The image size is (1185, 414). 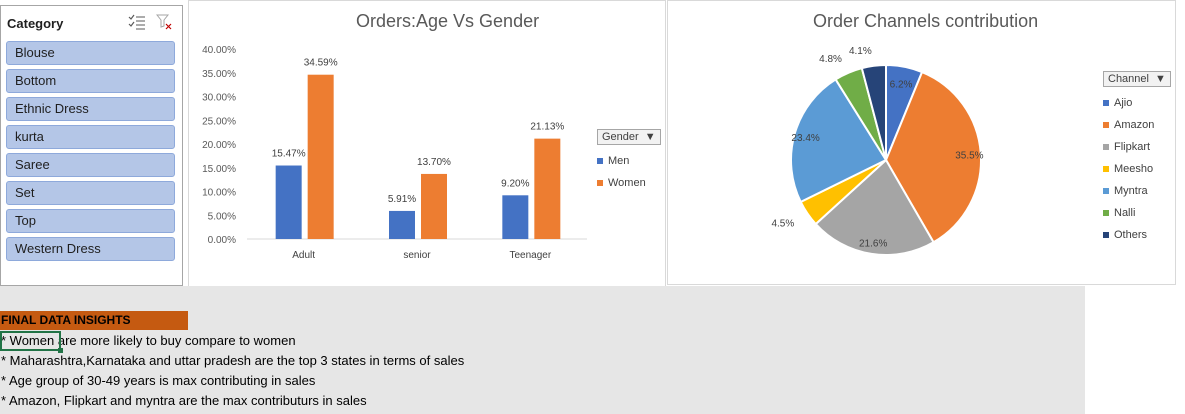 I want to click on legend-item-flipkart: Flipkart, so click(x=1137, y=147).